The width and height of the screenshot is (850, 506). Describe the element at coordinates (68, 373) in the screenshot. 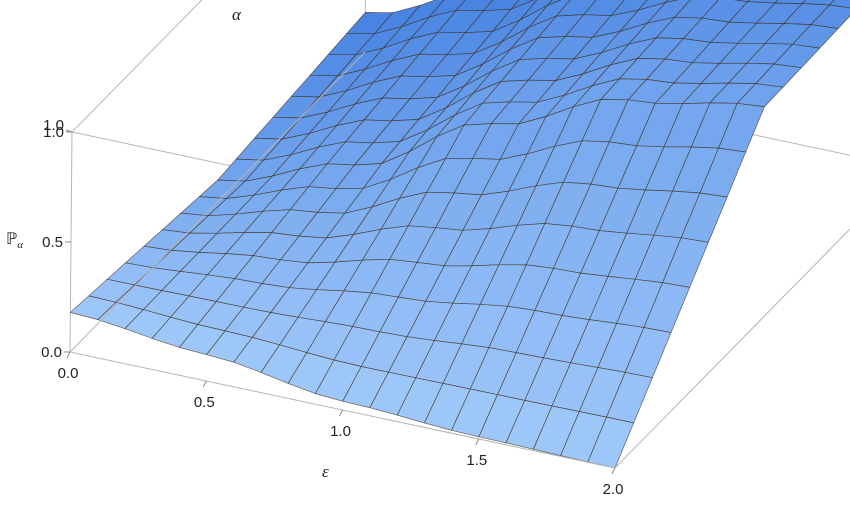

I see `x-tick-label: 0.0` at that location.